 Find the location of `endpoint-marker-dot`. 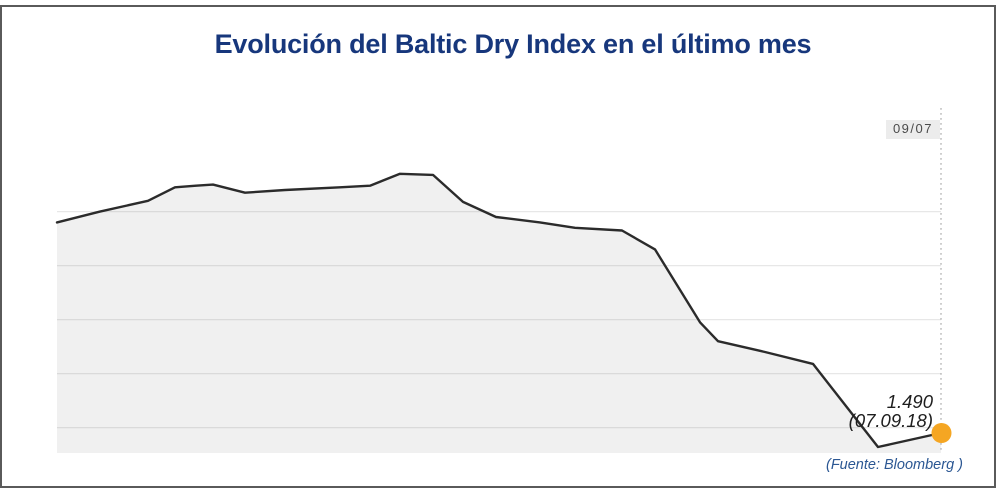

endpoint-marker-dot is located at coordinates (941, 433).